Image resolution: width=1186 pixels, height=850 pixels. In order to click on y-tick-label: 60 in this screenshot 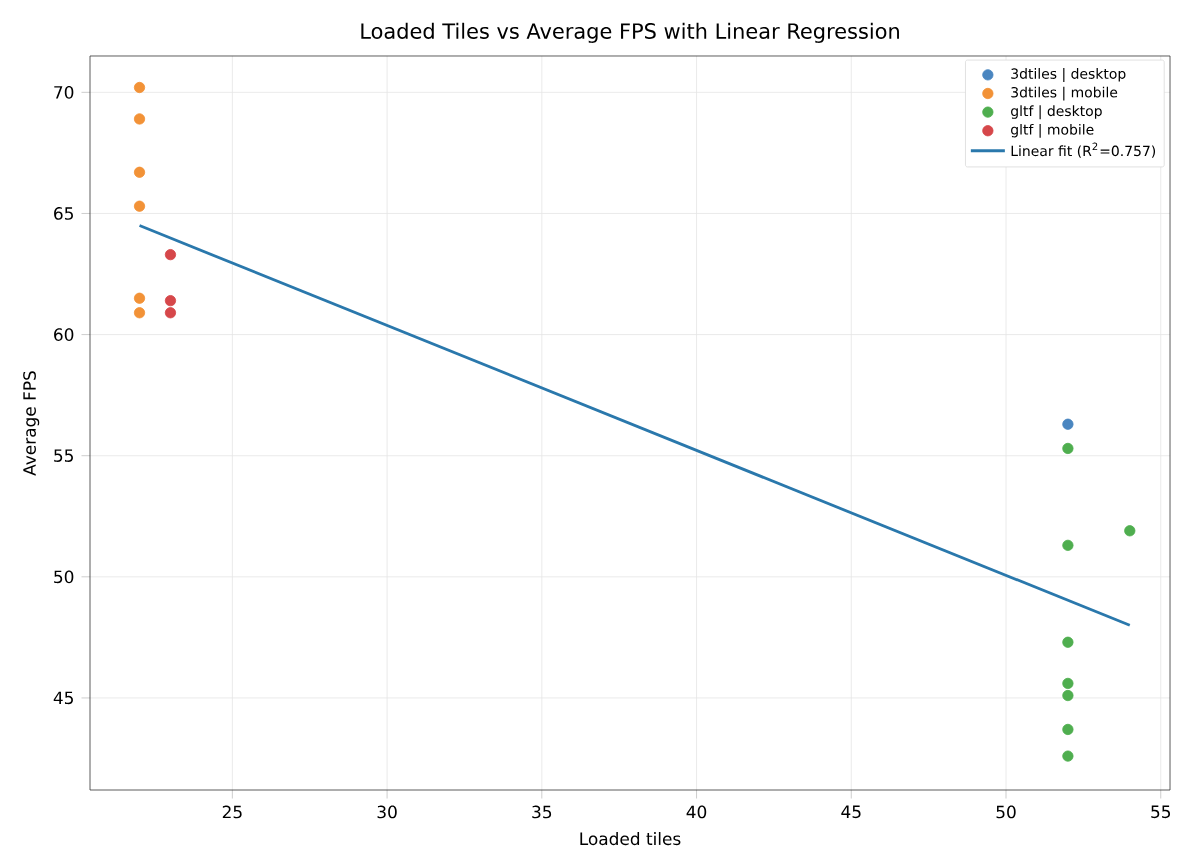, I will do `click(64, 334)`.